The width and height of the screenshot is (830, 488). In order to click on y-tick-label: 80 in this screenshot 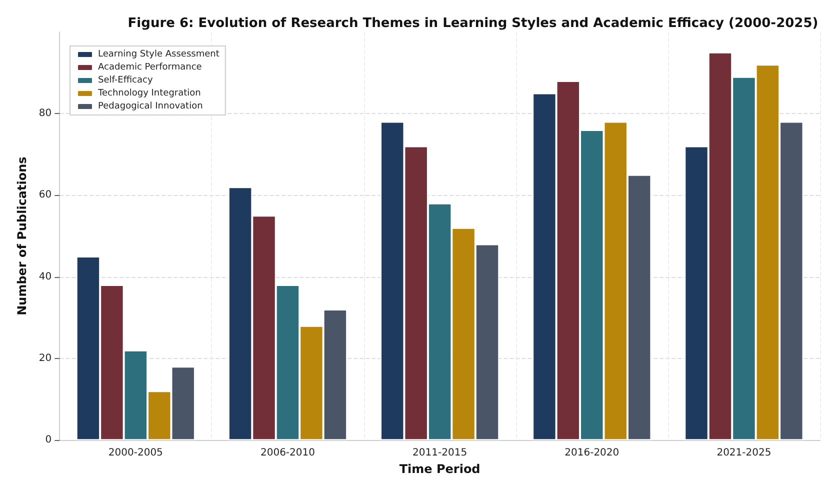, I will do `click(45, 114)`.